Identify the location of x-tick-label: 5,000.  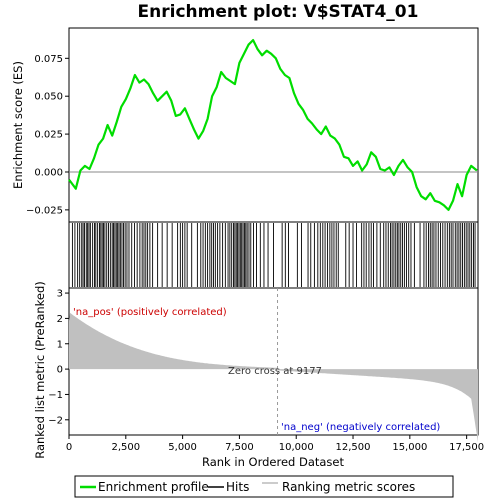
(182, 447).